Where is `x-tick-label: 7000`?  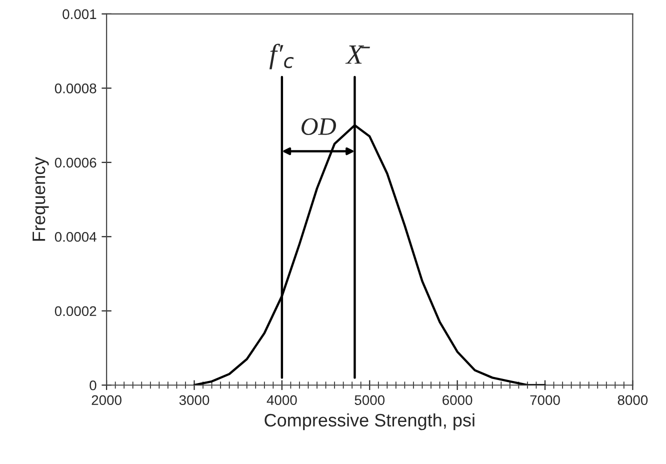
x-tick-label: 7000 is located at coordinates (545, 400).